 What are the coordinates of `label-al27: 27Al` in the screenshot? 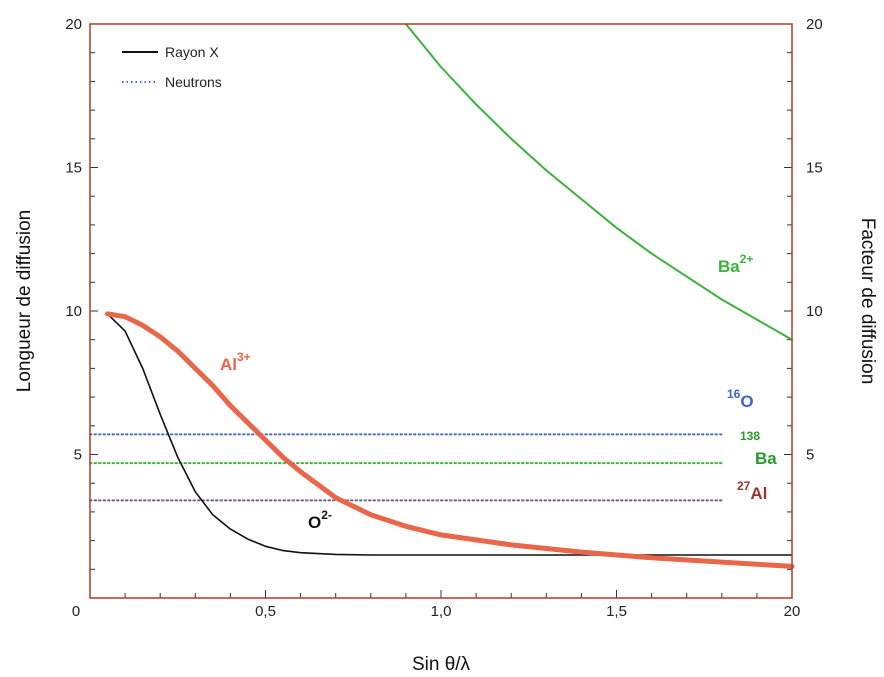 It's located at (752, 491).